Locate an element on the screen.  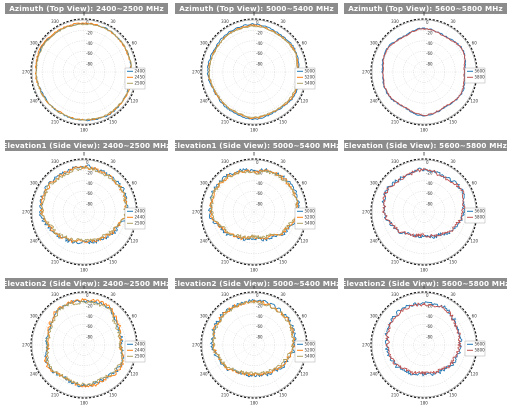
legend-label: 5000 is located at coordinates (310, 344).